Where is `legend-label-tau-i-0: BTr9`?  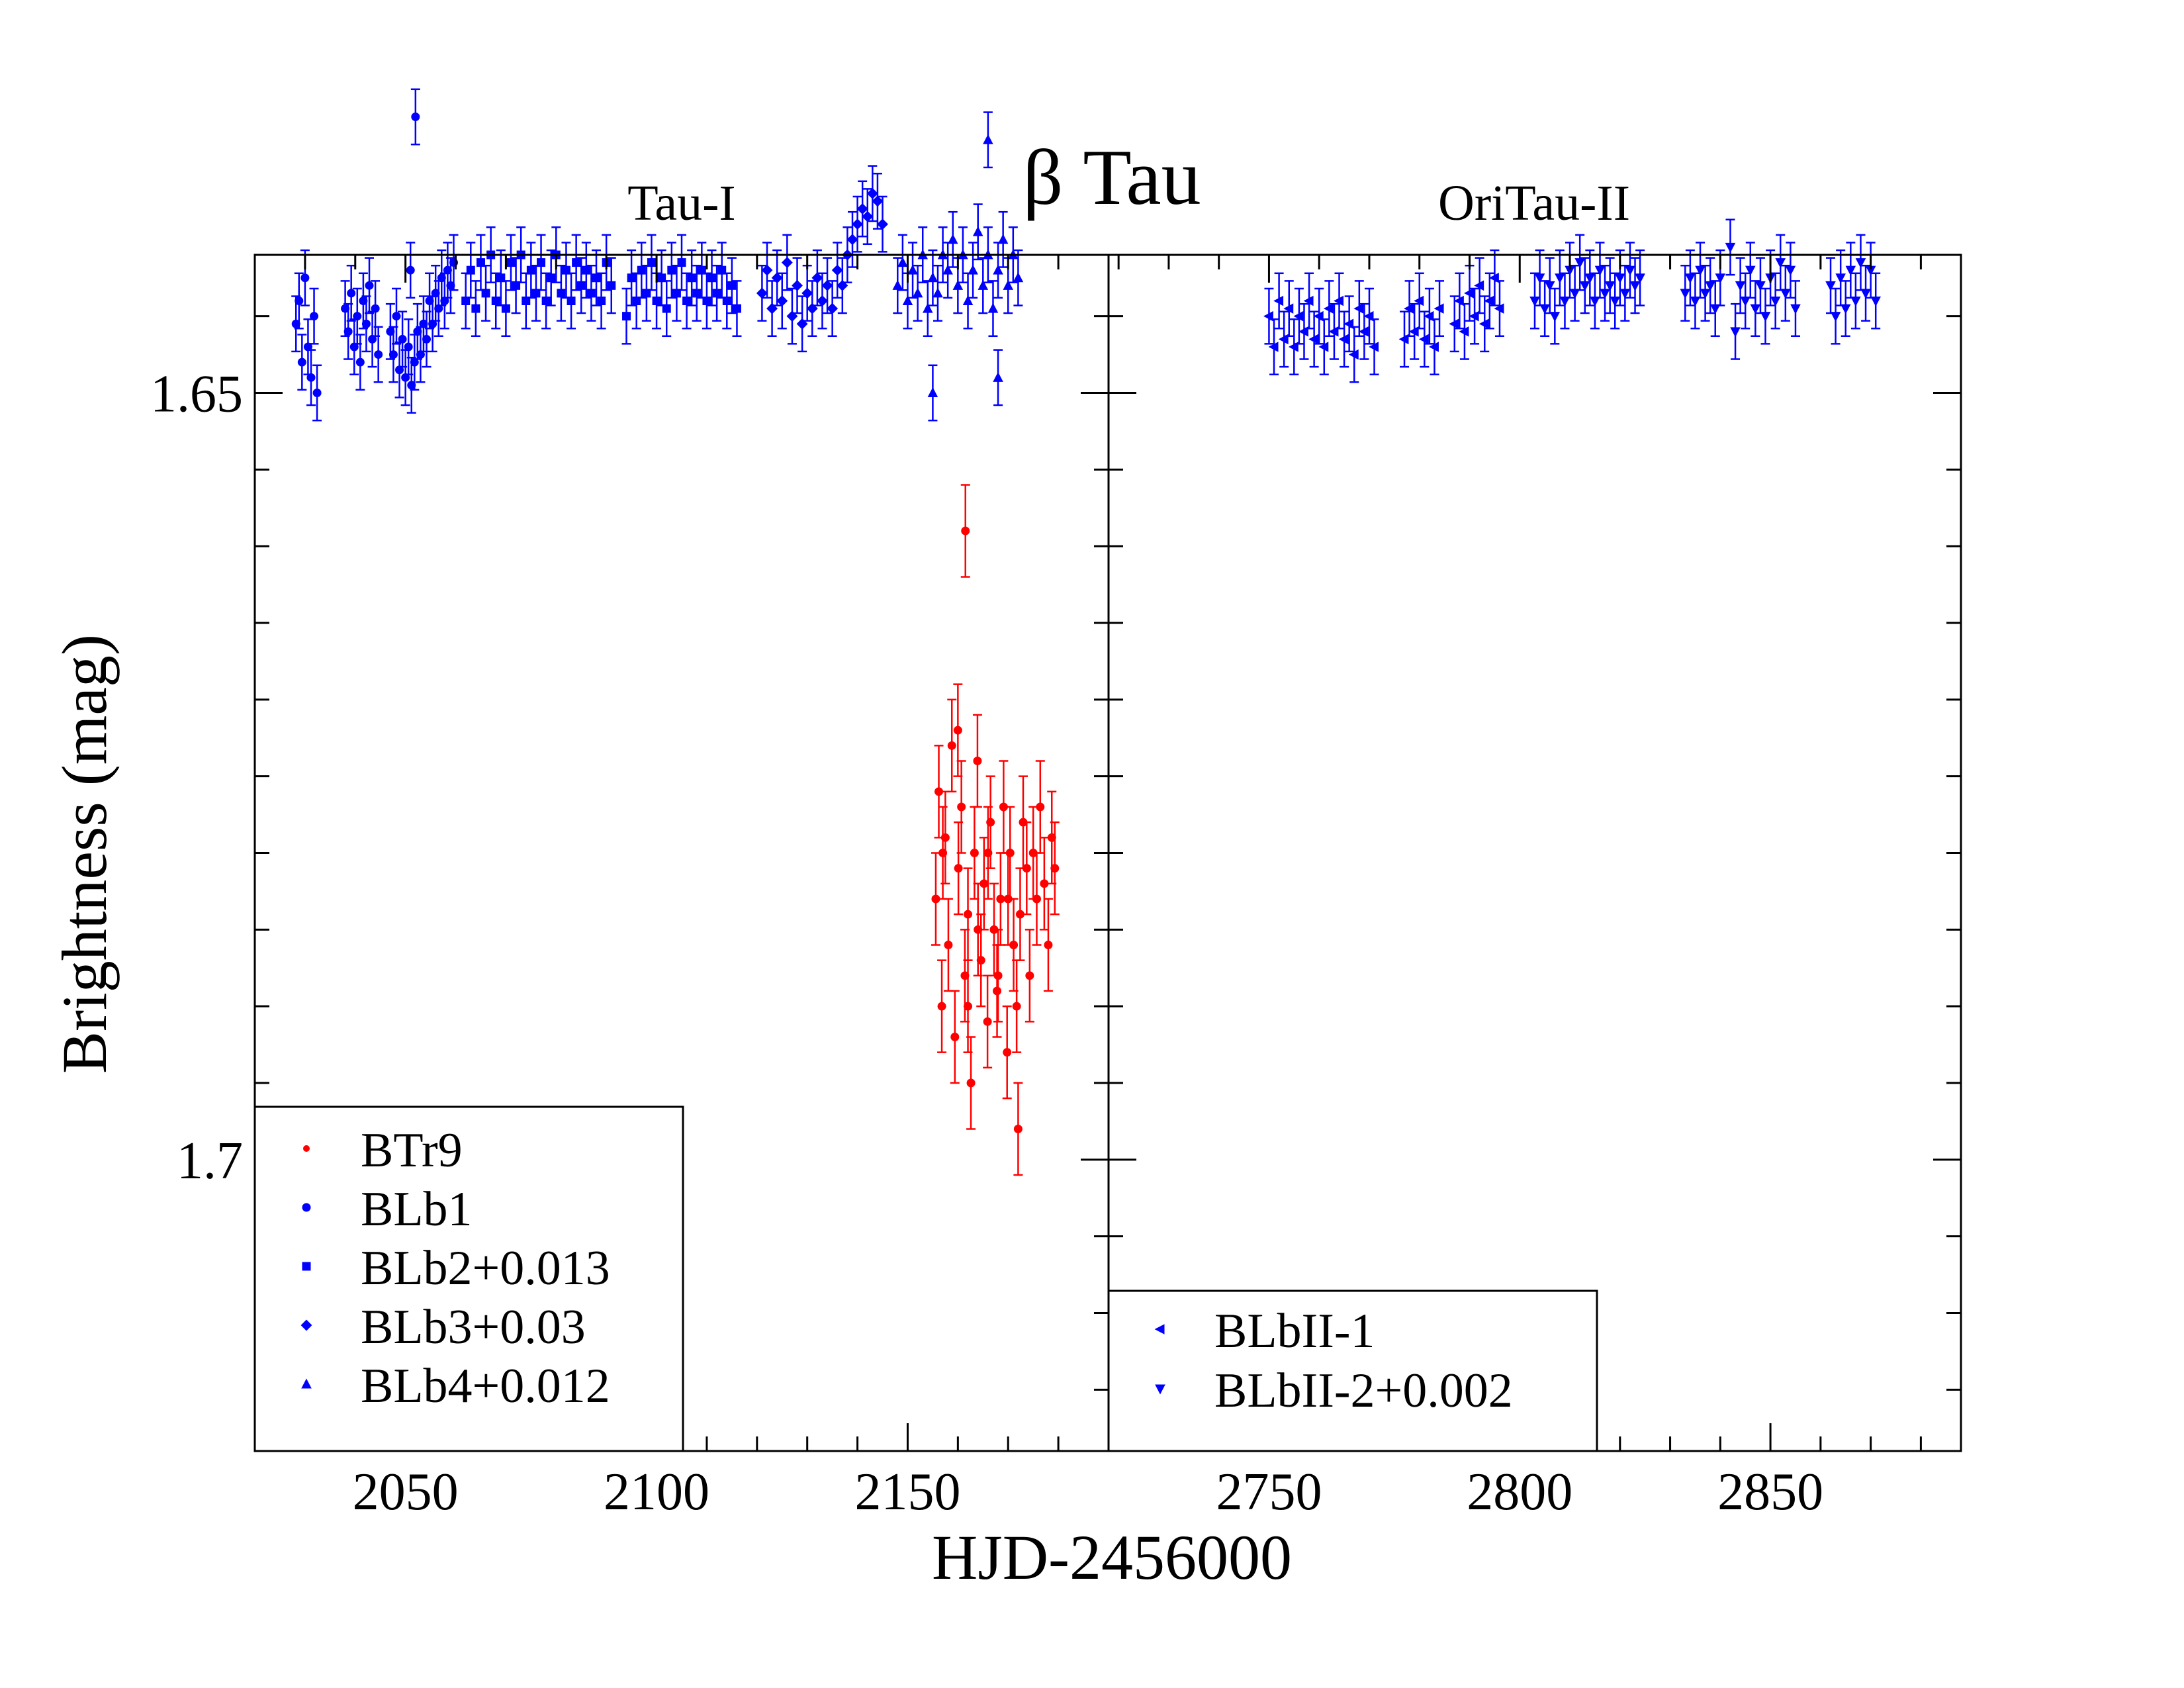
legend-label-tau-i-0: BTr9 is located at coordinates (412, 1150).